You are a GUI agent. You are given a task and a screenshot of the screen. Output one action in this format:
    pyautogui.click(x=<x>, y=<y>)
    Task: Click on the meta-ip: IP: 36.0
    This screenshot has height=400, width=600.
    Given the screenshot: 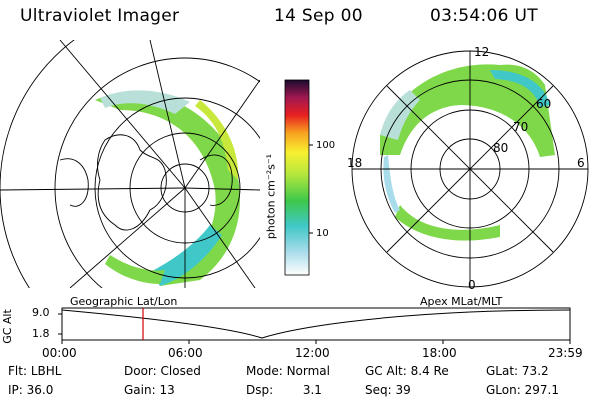 What is the action you would take?
    pyautogui.click(x=30, y=390)
    